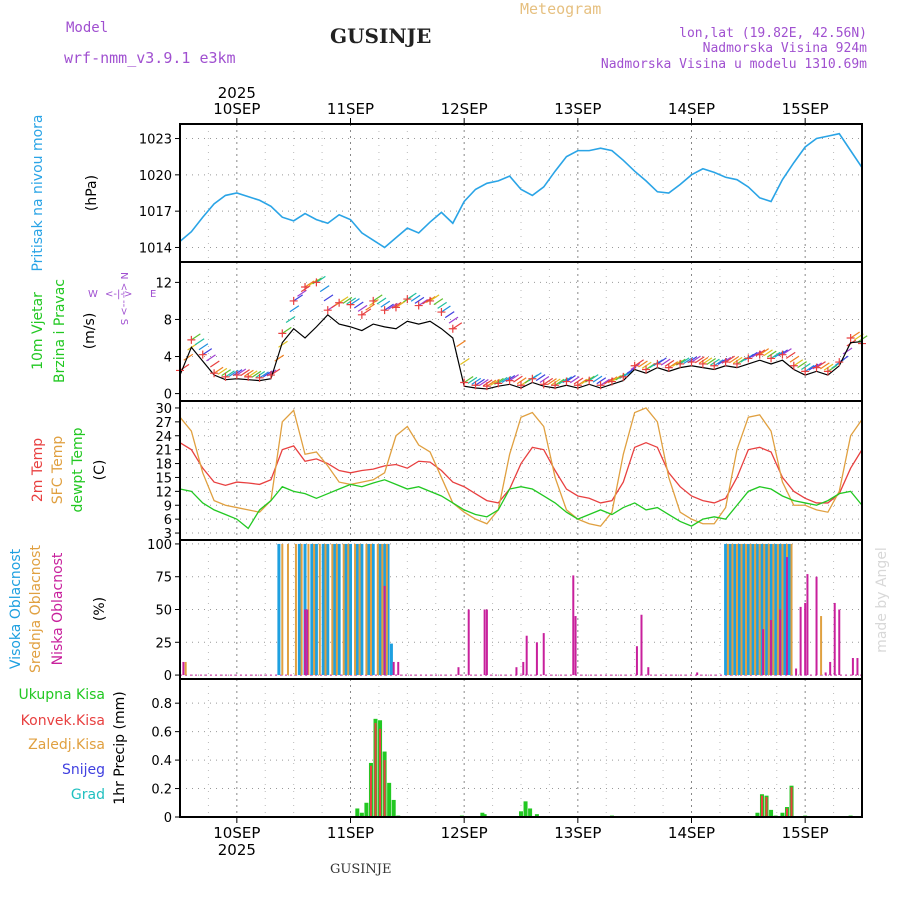  Describe the element at coordinates (691, 109) in the screenshot. I see `x-day-label-top: 14SEP` at that location.